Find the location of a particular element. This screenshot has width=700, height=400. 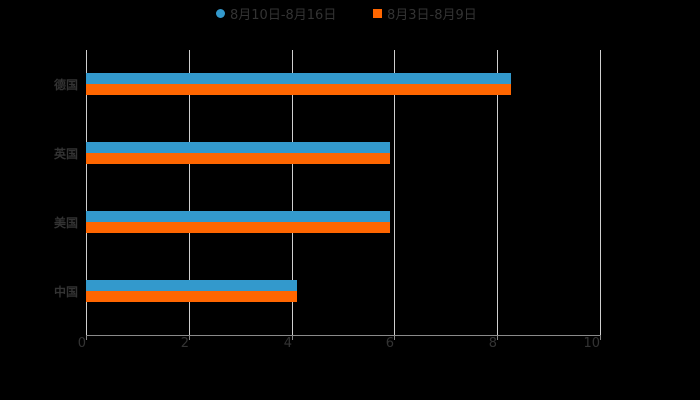

legend-item-series-2: 8月3日-8月9日 is located at coordinates (425, 13).